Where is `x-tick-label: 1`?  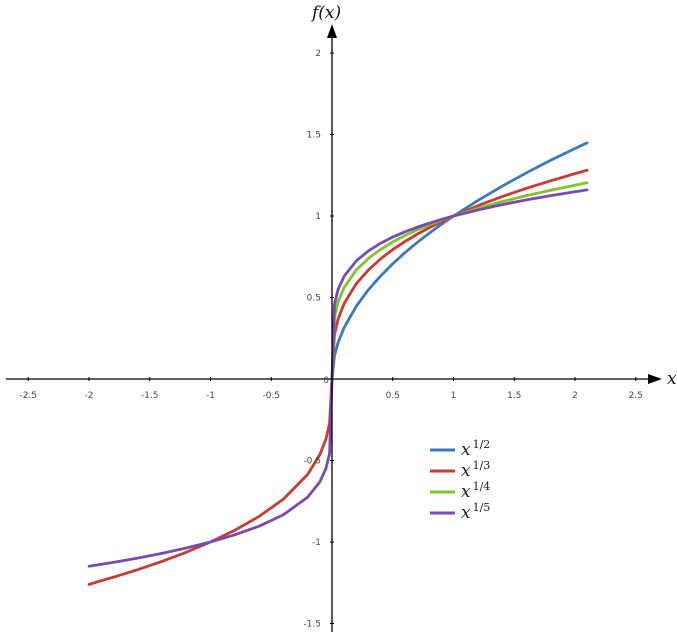
x-tick-label: 1 is located at coordinates (454, 396).